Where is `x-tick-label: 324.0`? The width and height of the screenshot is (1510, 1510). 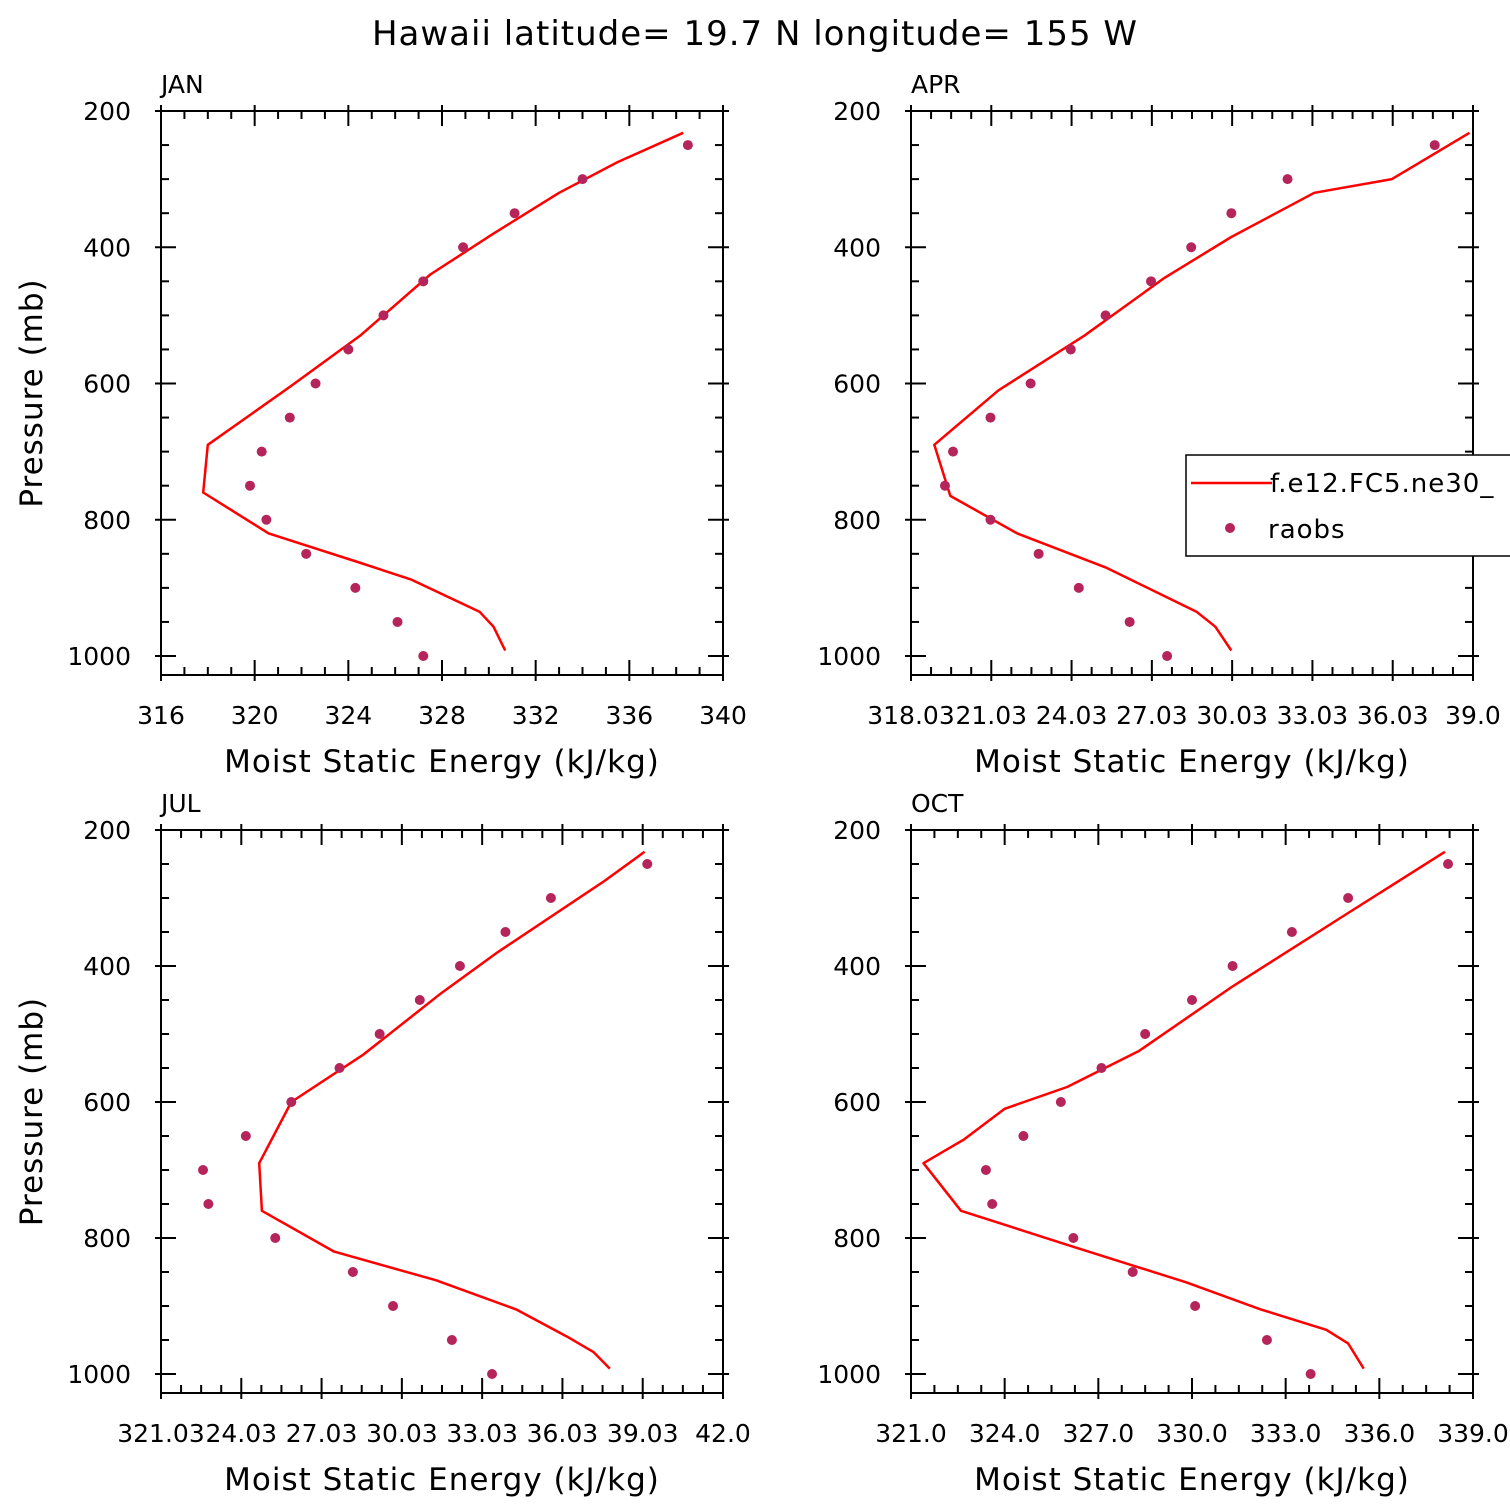 x-tick-label: 324.0 is located at coordinates (1005, 1433).